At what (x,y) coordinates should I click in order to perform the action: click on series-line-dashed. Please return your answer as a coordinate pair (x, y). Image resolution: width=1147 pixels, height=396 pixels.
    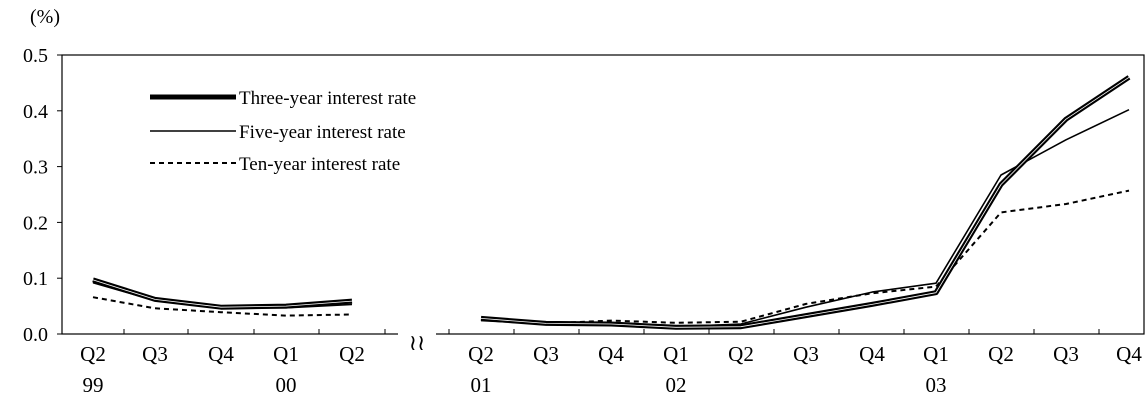
    Looking at the image, I should click on (222, 306).